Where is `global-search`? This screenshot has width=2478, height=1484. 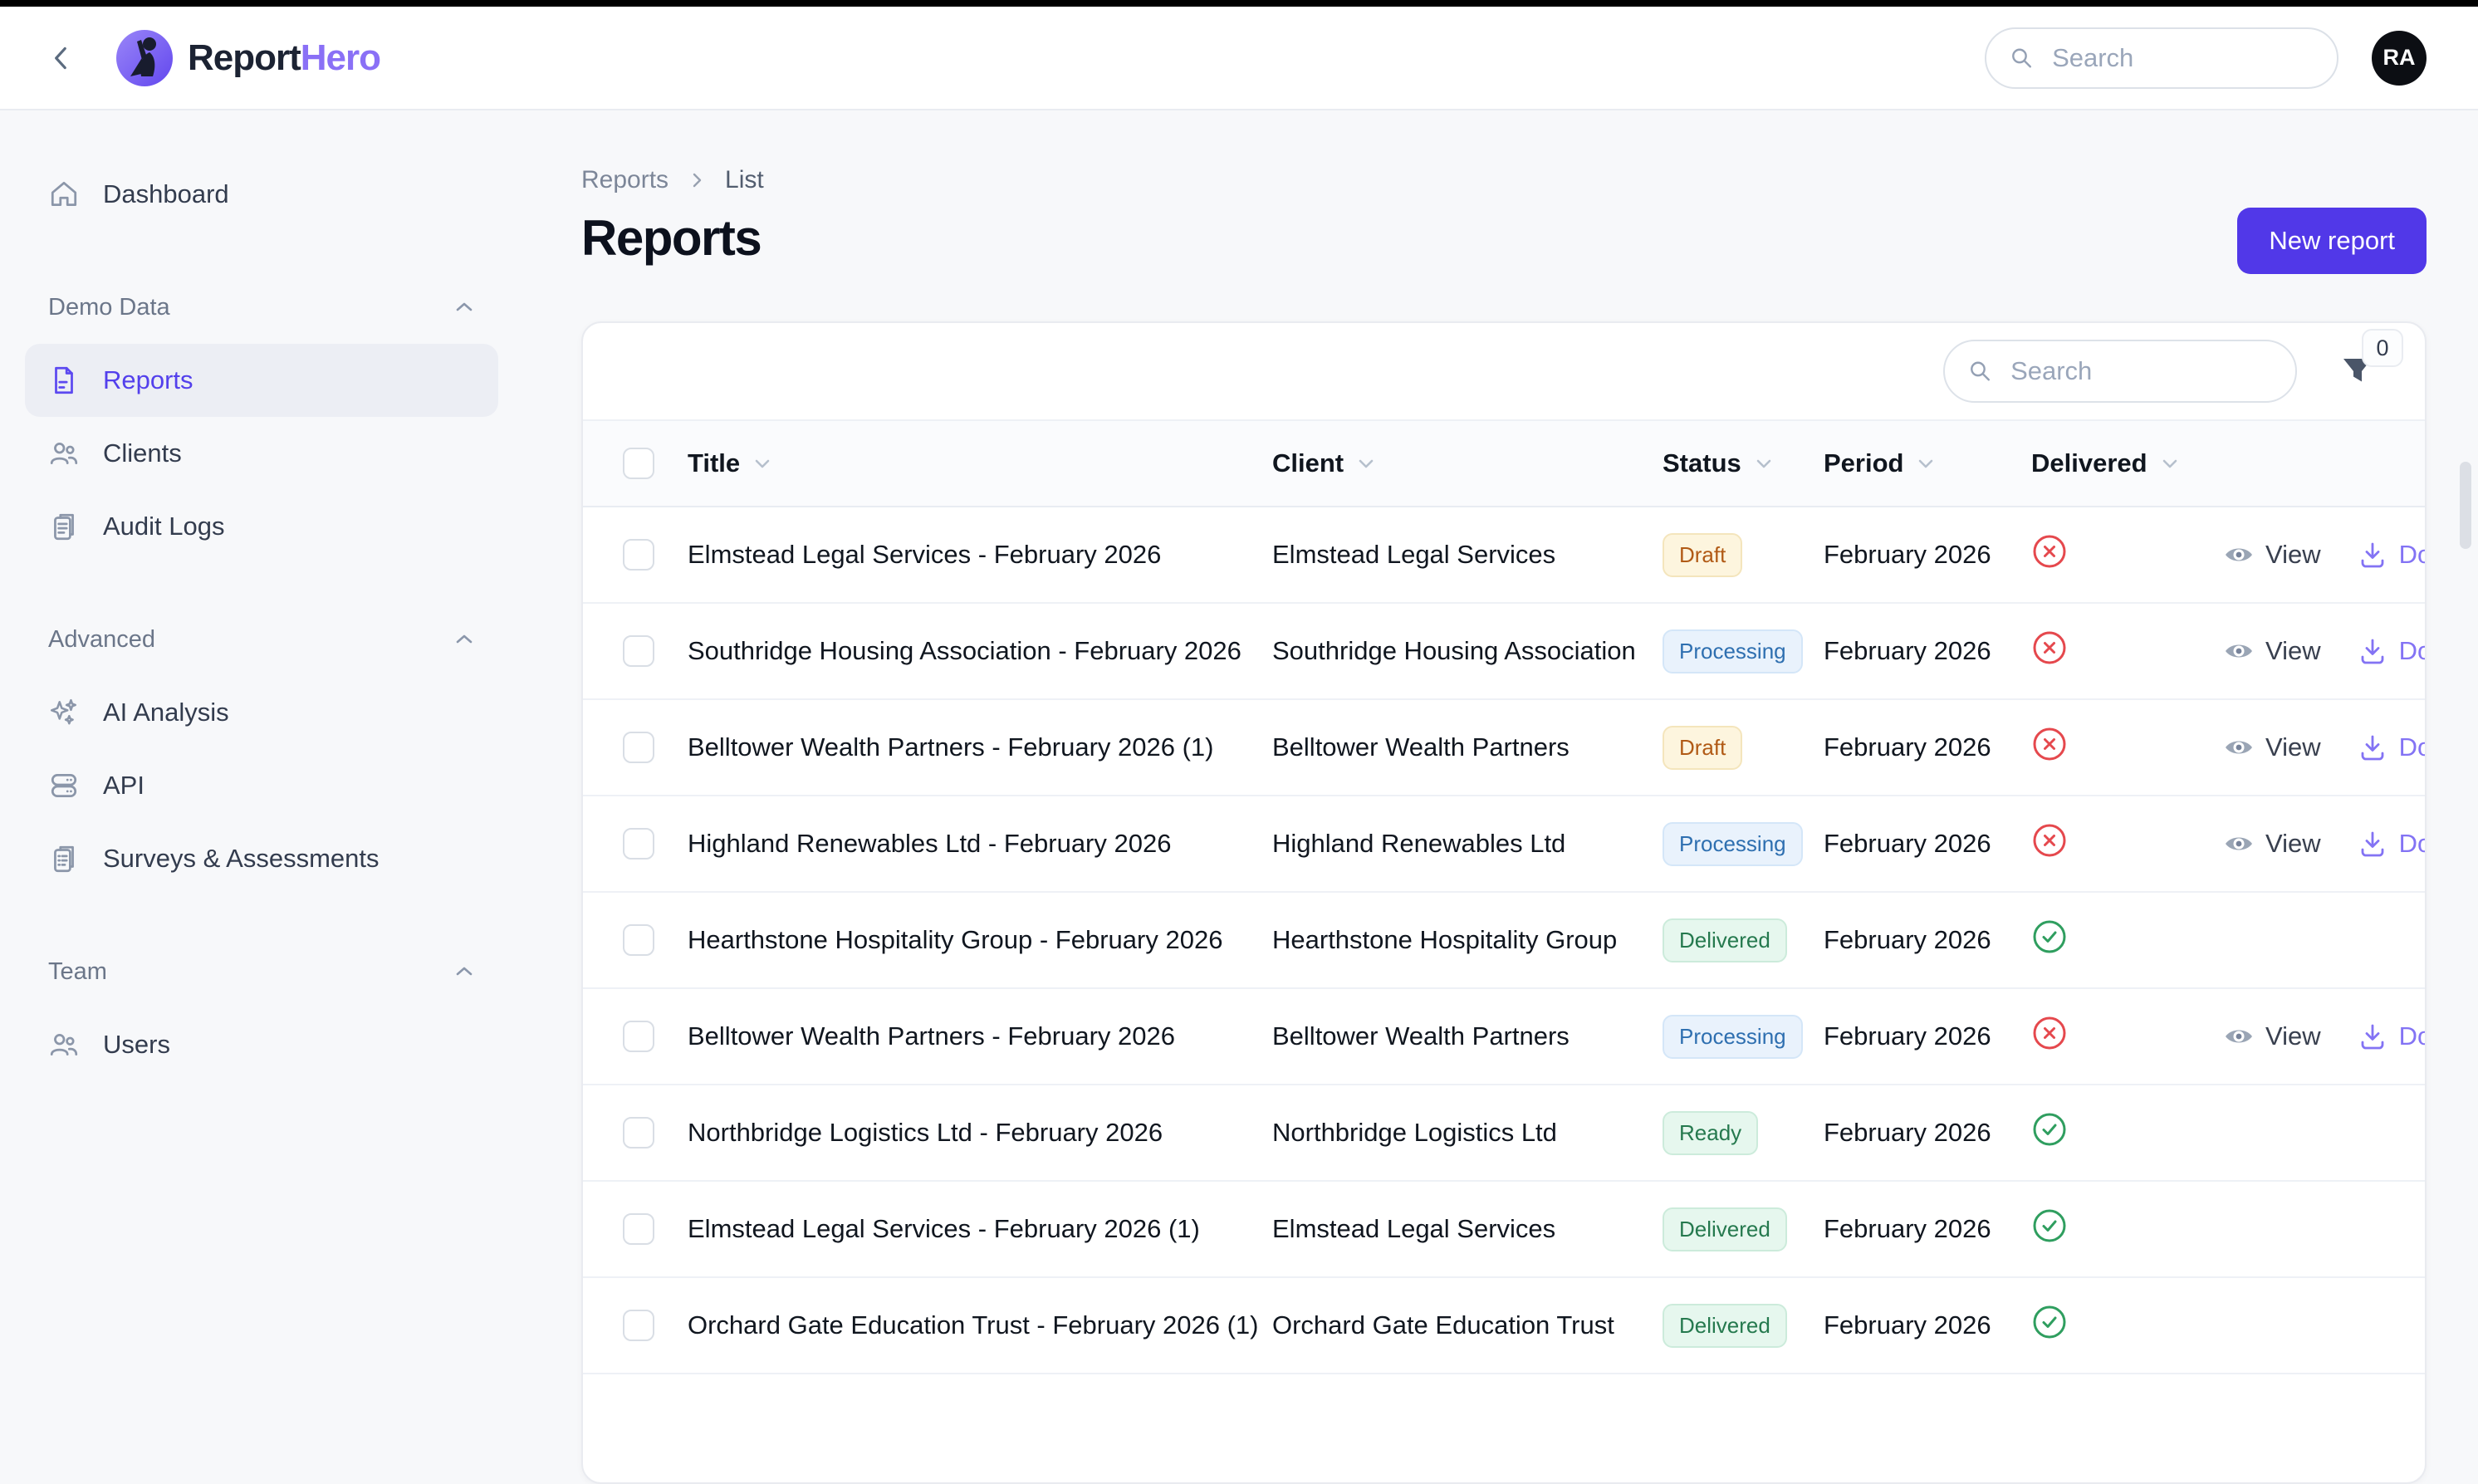
global-search is located at coordinates (2161, 58).